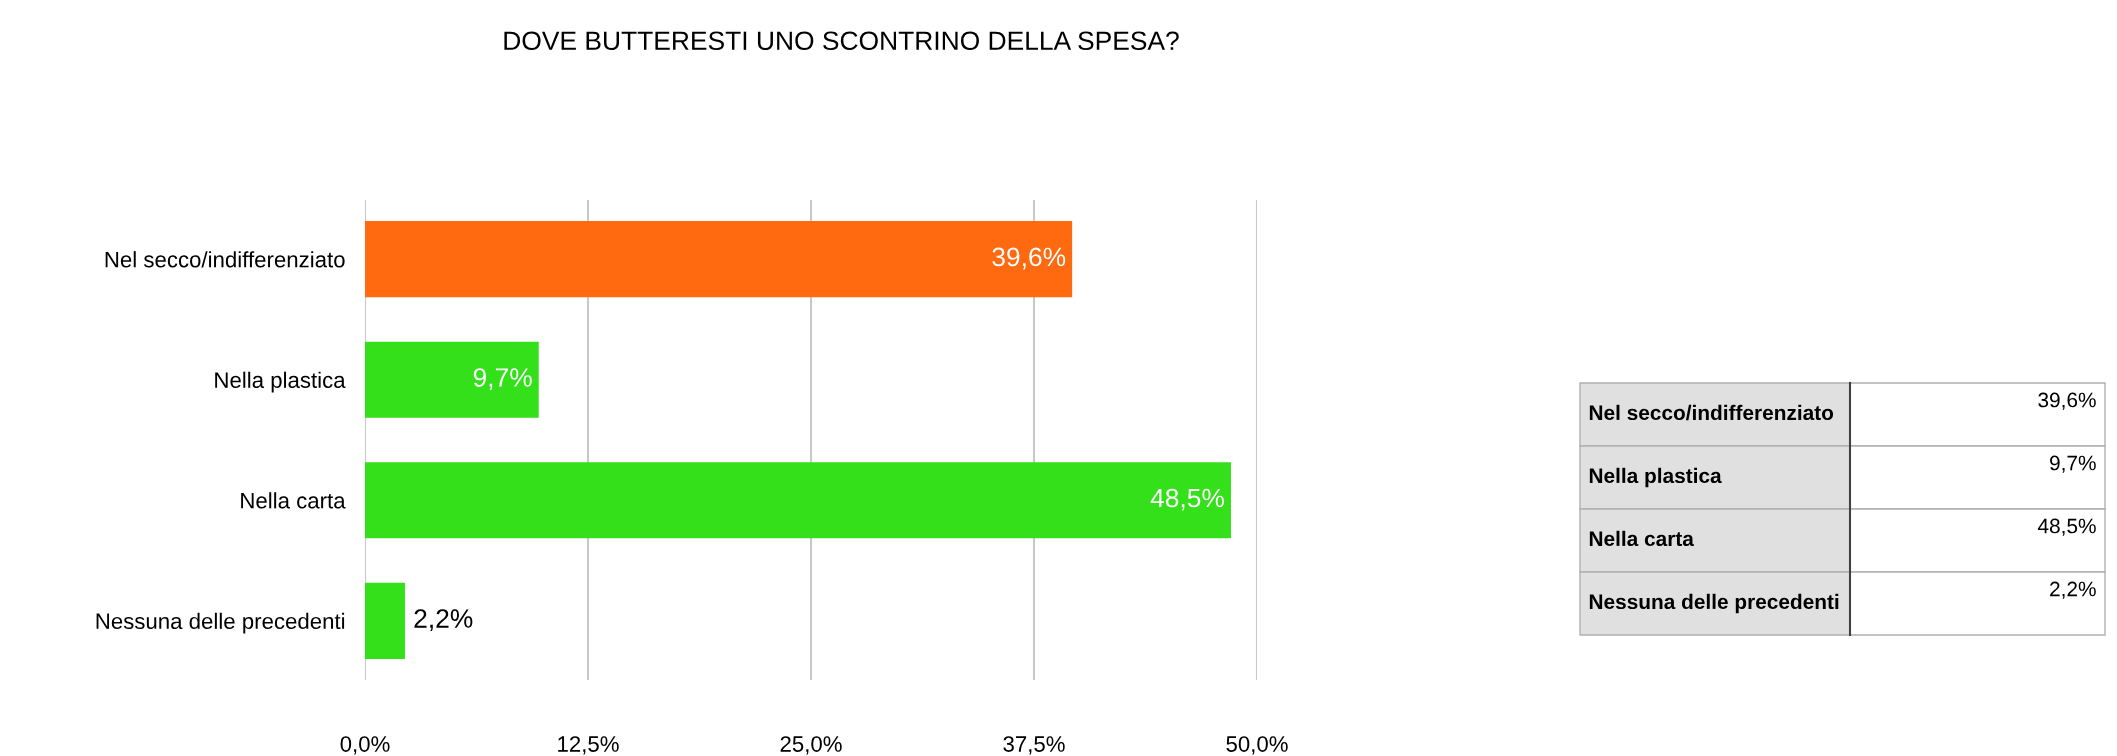 This screenshot has height=756, width=2117. Describe the element at coordinates (1187, 499) in the screenshot. I see `data-label: 48,5%` at that location.